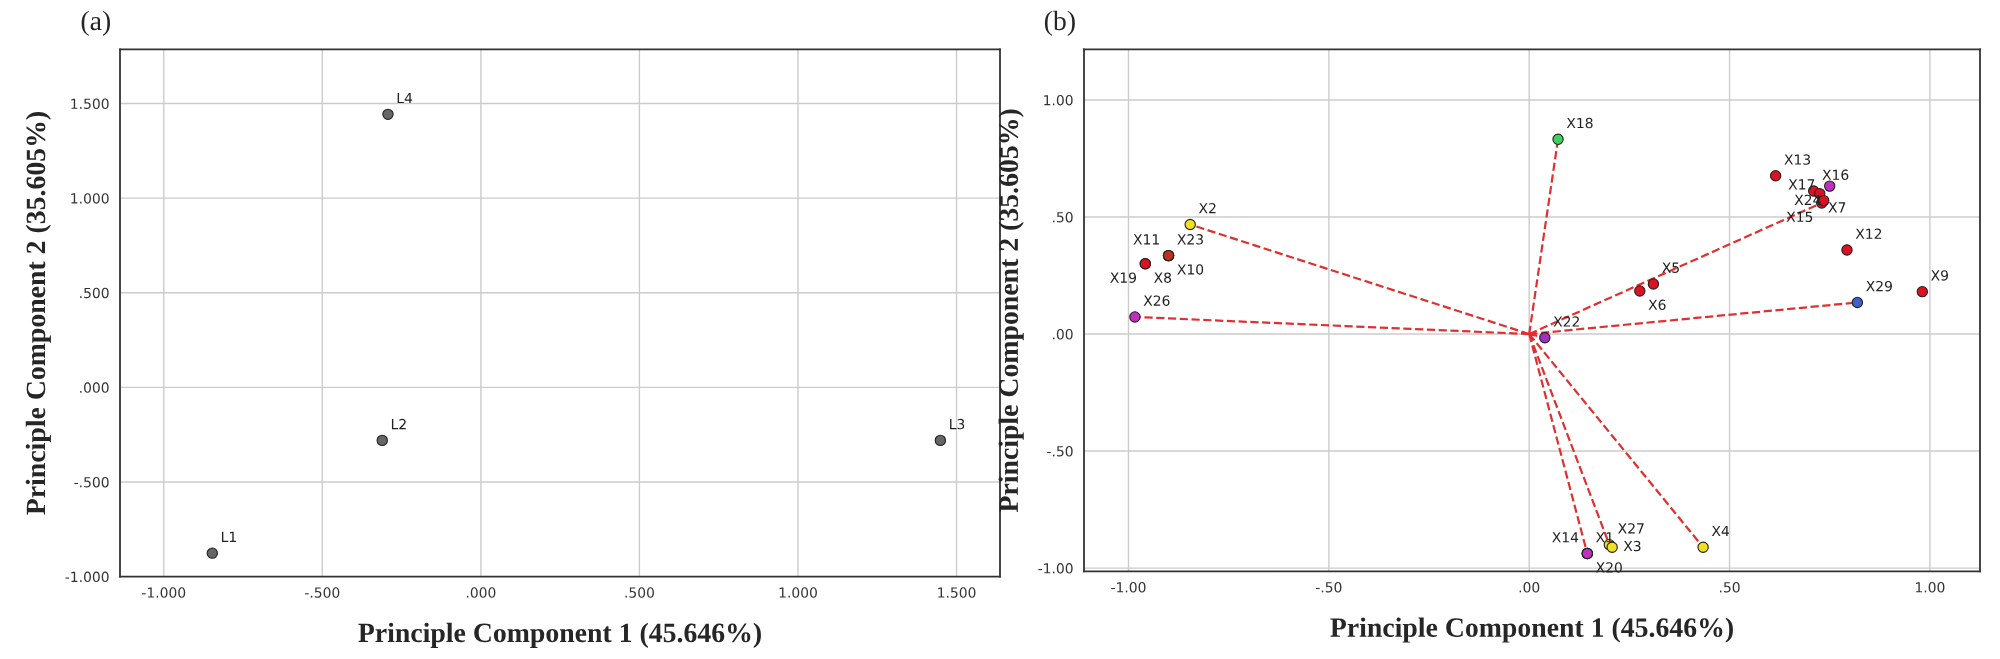  Describe the element at coordinates (1565, 537) in the screenshot. I see `annotation: X14` at that location.